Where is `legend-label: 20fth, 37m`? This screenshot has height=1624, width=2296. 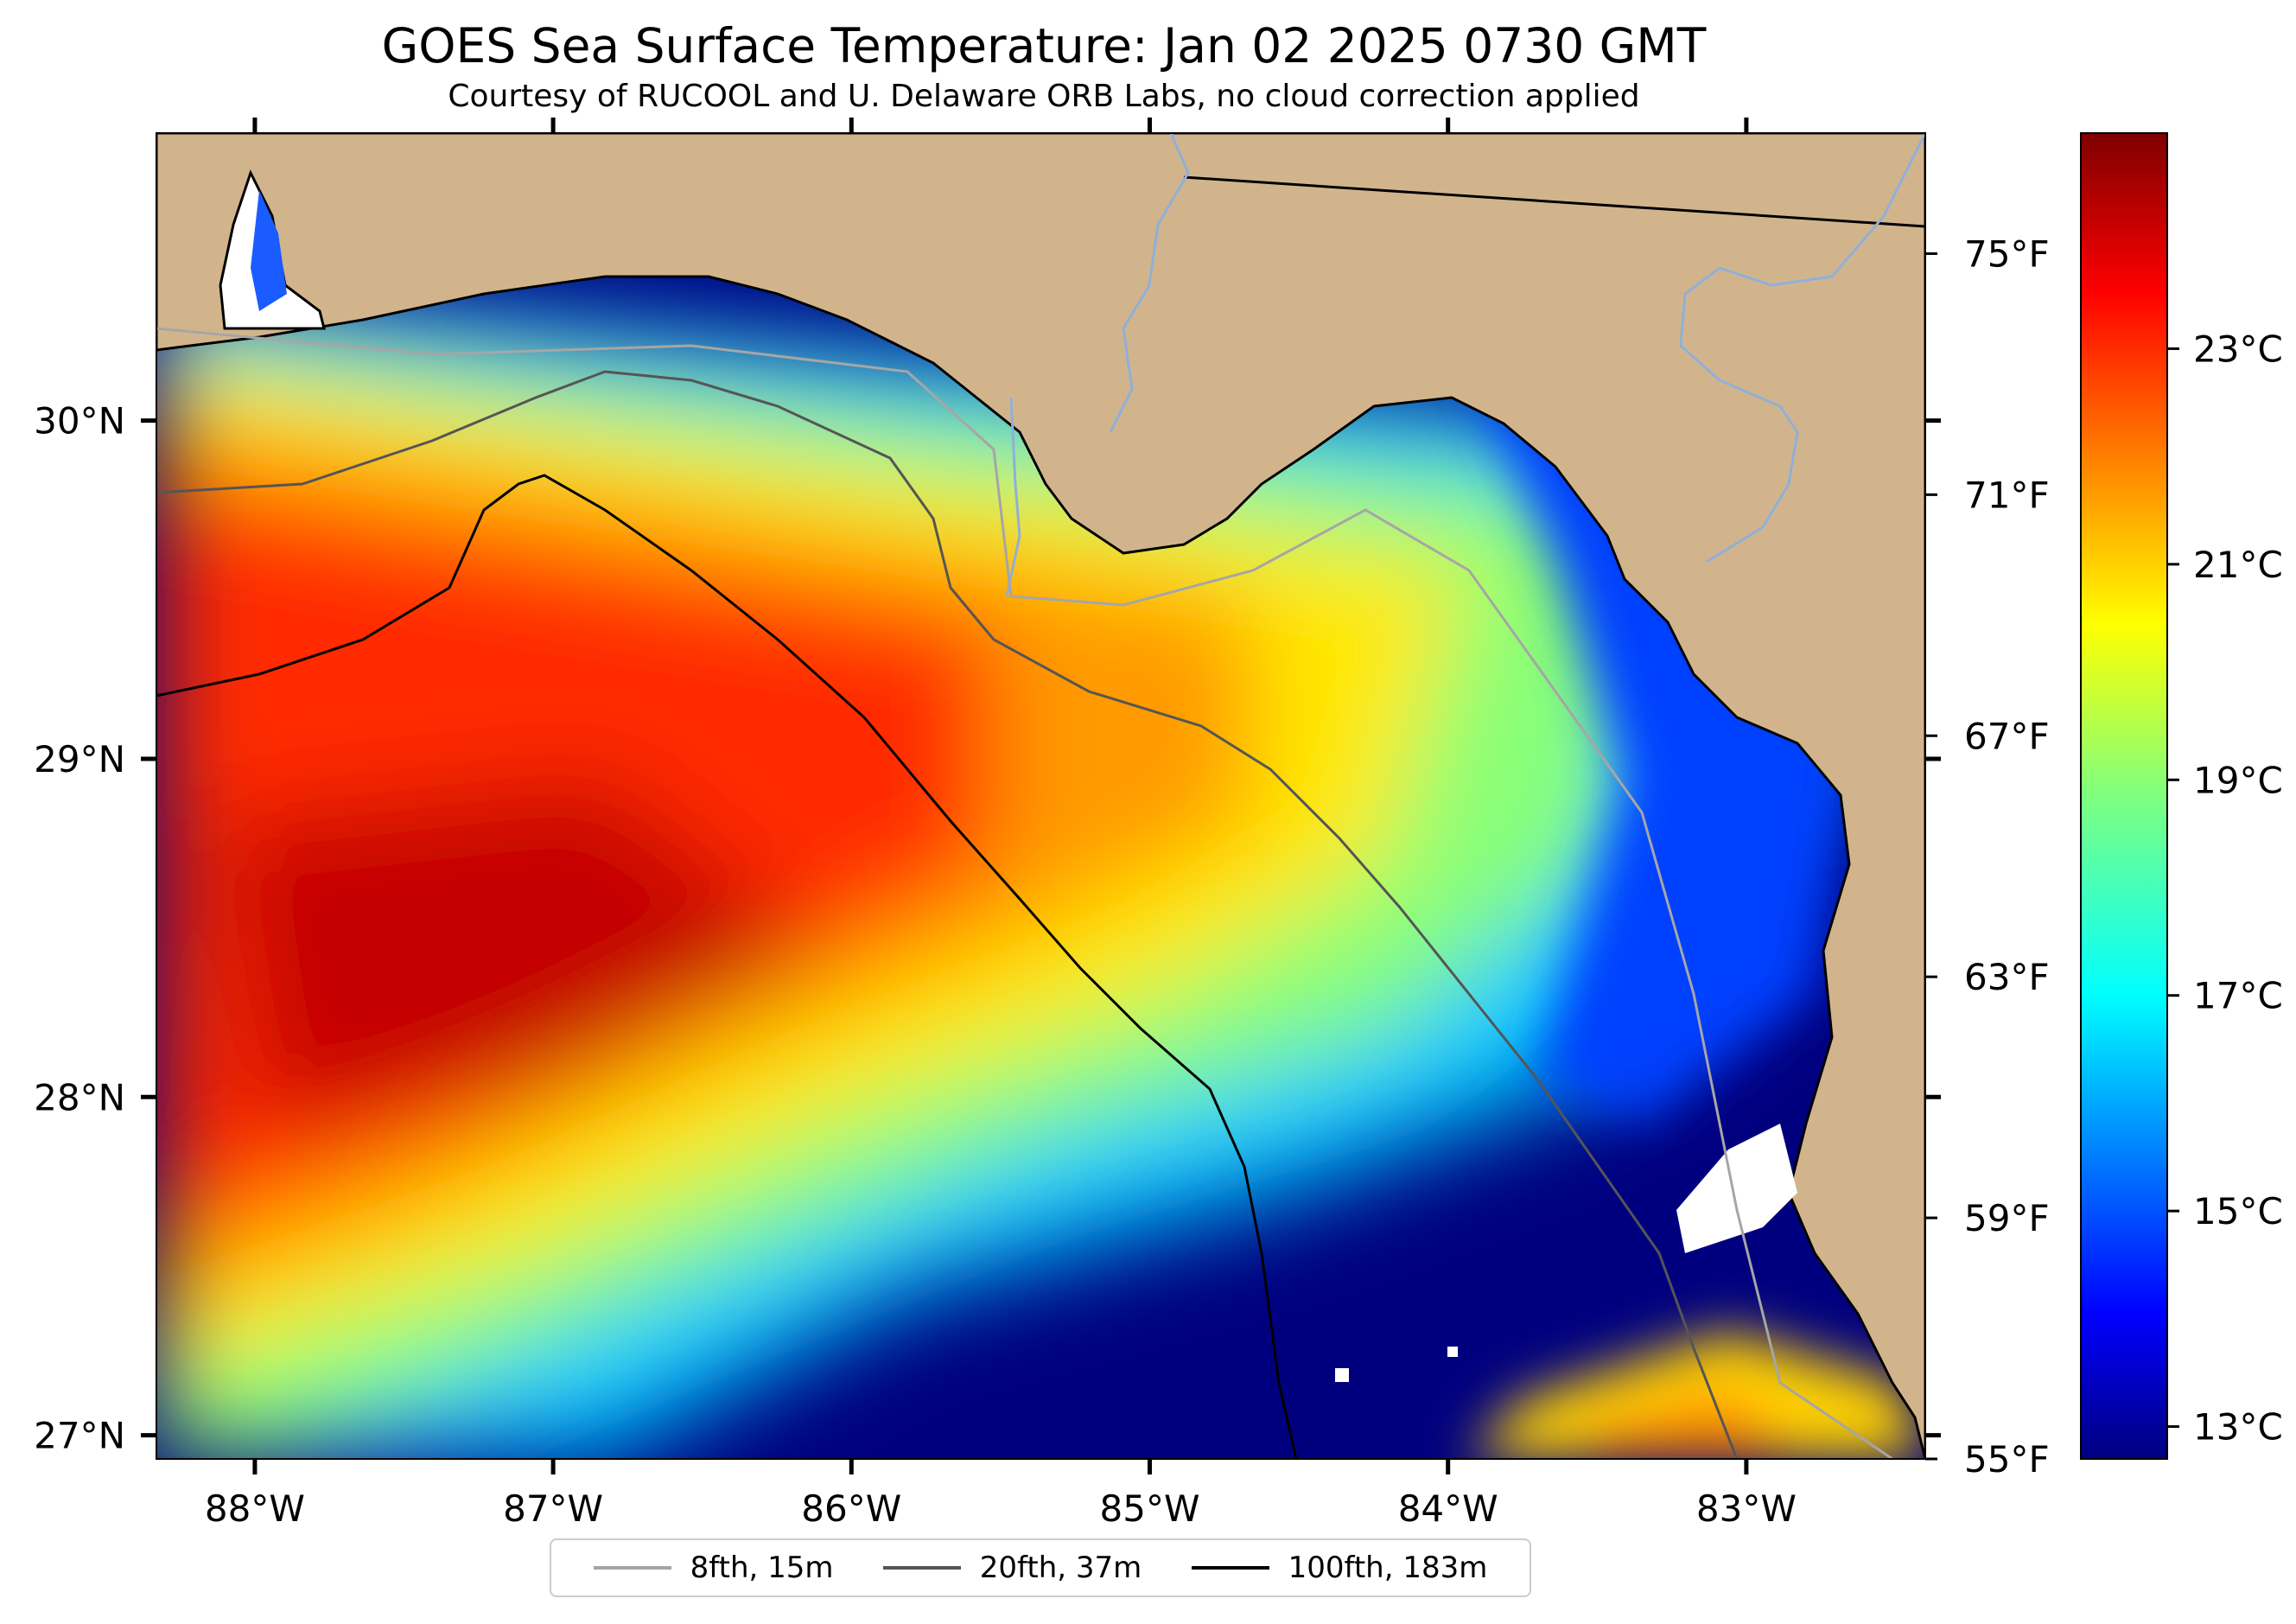
legend-label: 20fth, 37m is located at coordinates (1060, 1568).